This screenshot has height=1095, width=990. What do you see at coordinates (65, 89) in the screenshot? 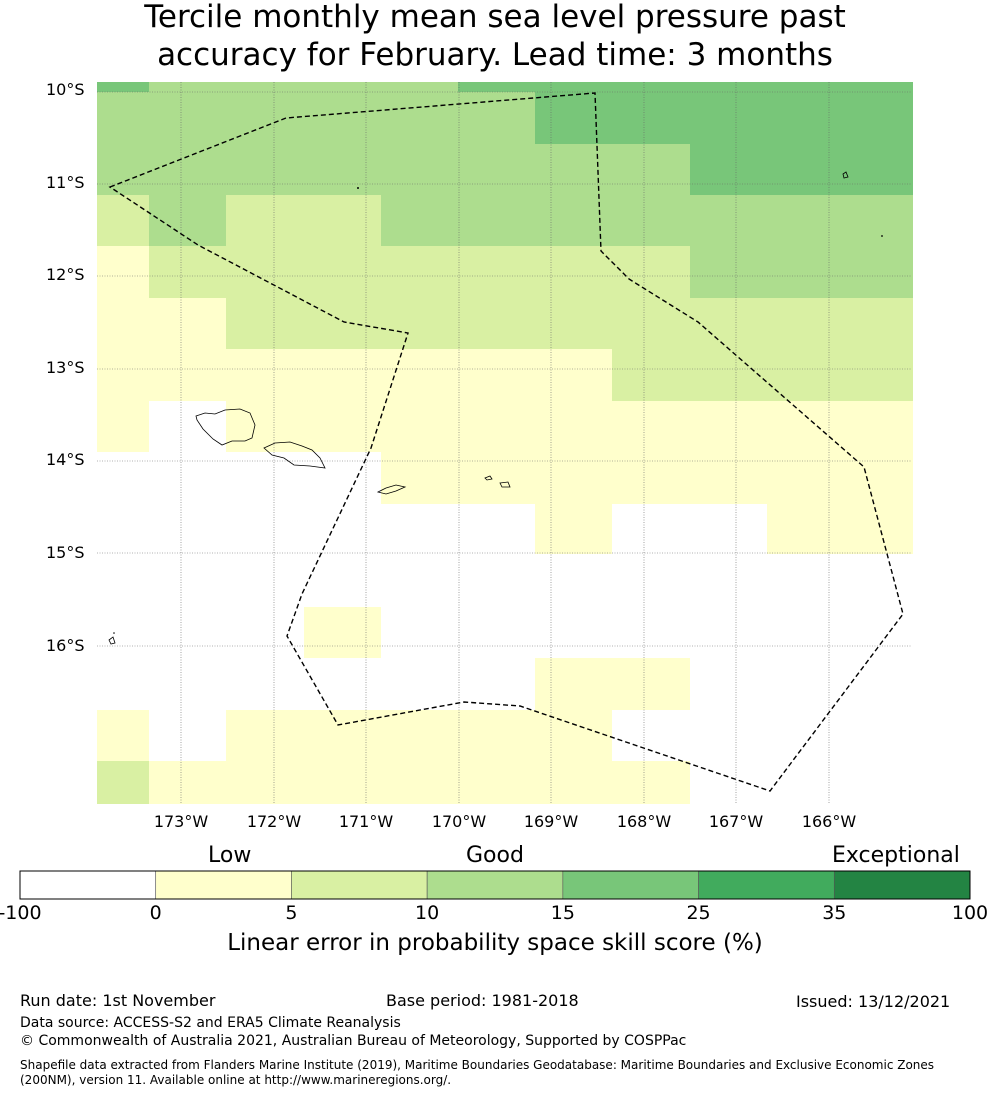
I see `latitude-label: 10°S` at bounding box center [65, 89].